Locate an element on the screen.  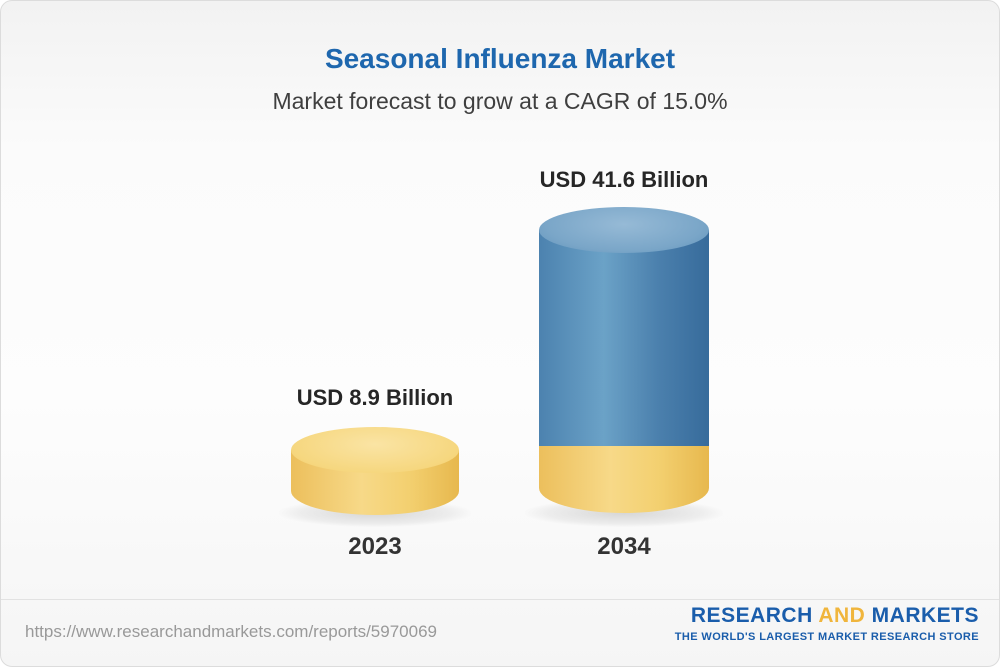
logo-word-research: RESEARCH is located at coordinates (751, 615).